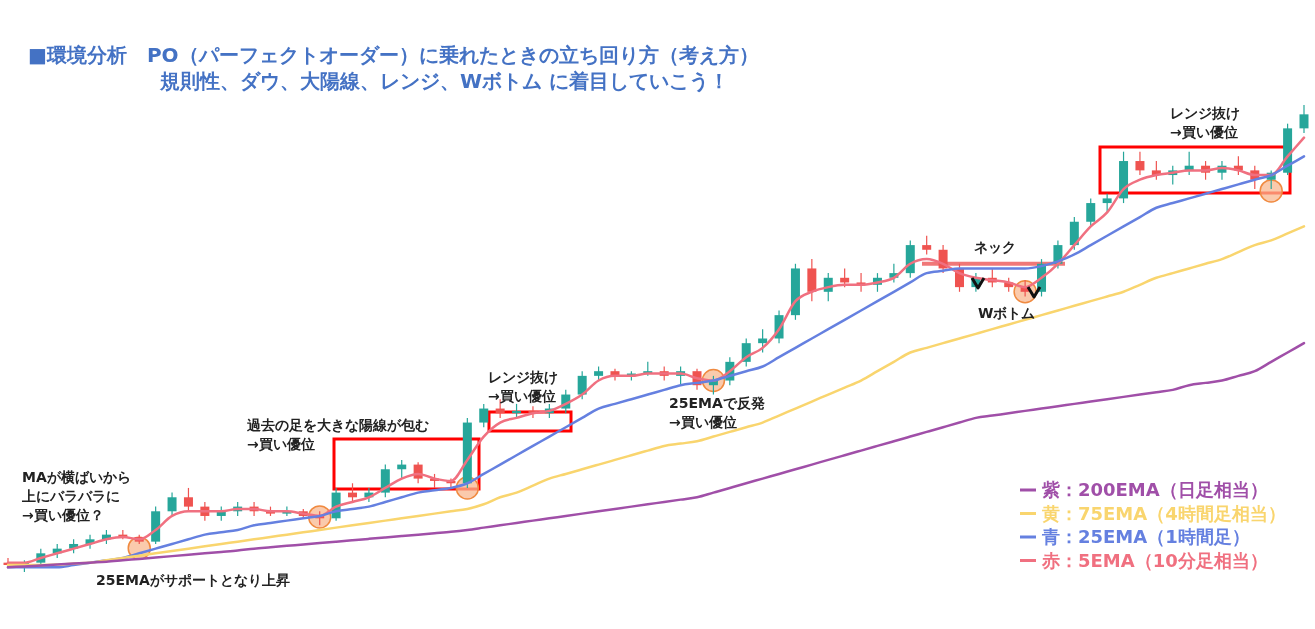 The width and height of the screenshot is (1315, 629). I want to click on annotation: 25EMAがサポートとなり上昇, so click(193, 580).